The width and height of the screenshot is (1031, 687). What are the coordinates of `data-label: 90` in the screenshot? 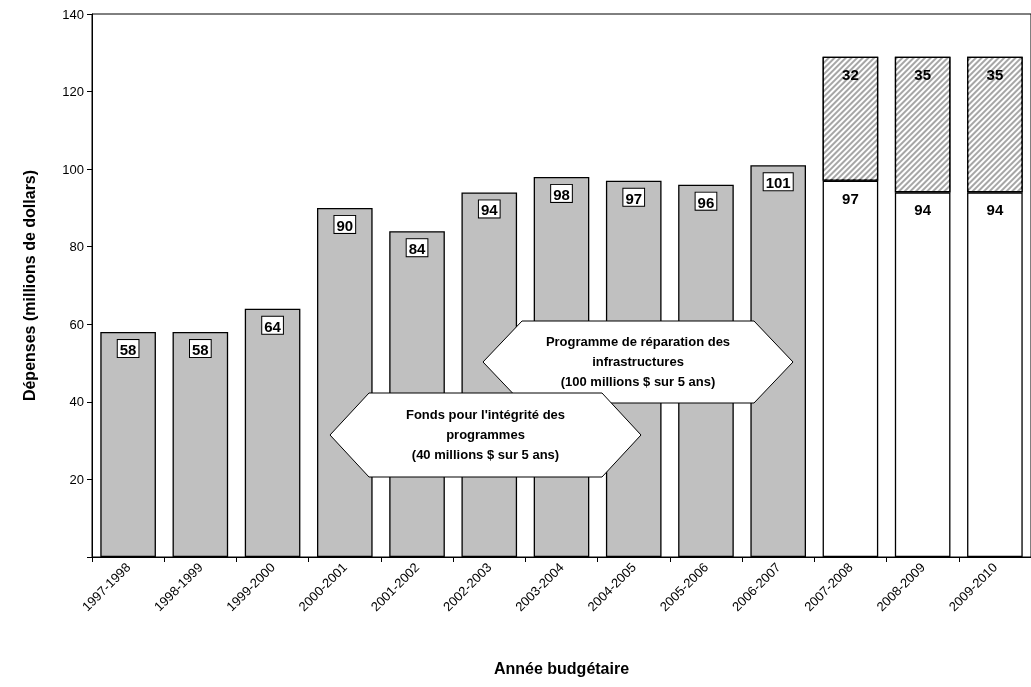 It's located at (345, 225).